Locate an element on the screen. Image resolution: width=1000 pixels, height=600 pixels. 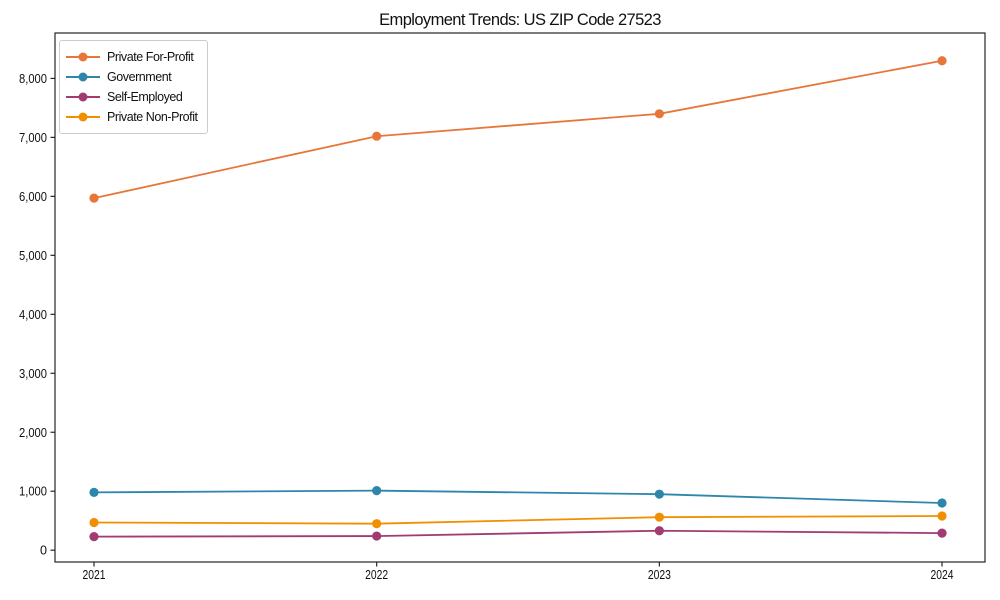
legend-item-label: Self-Employed is located at coordinates (145, 97).